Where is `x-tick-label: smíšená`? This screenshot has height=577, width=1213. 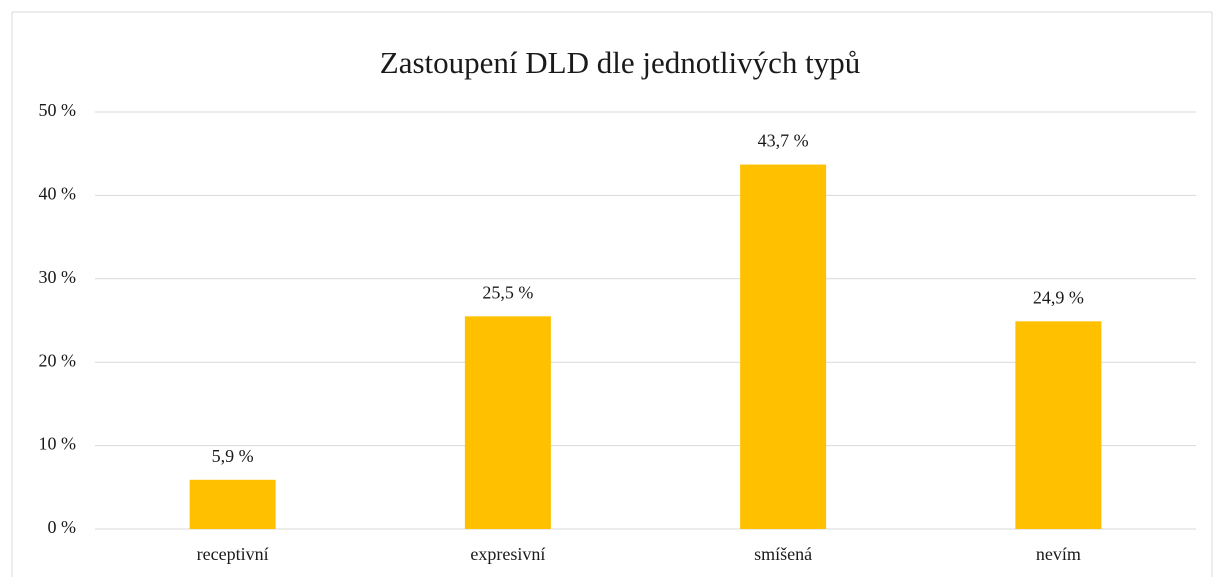 x-tick-label: smíšená is located at coordinates (783, 554).